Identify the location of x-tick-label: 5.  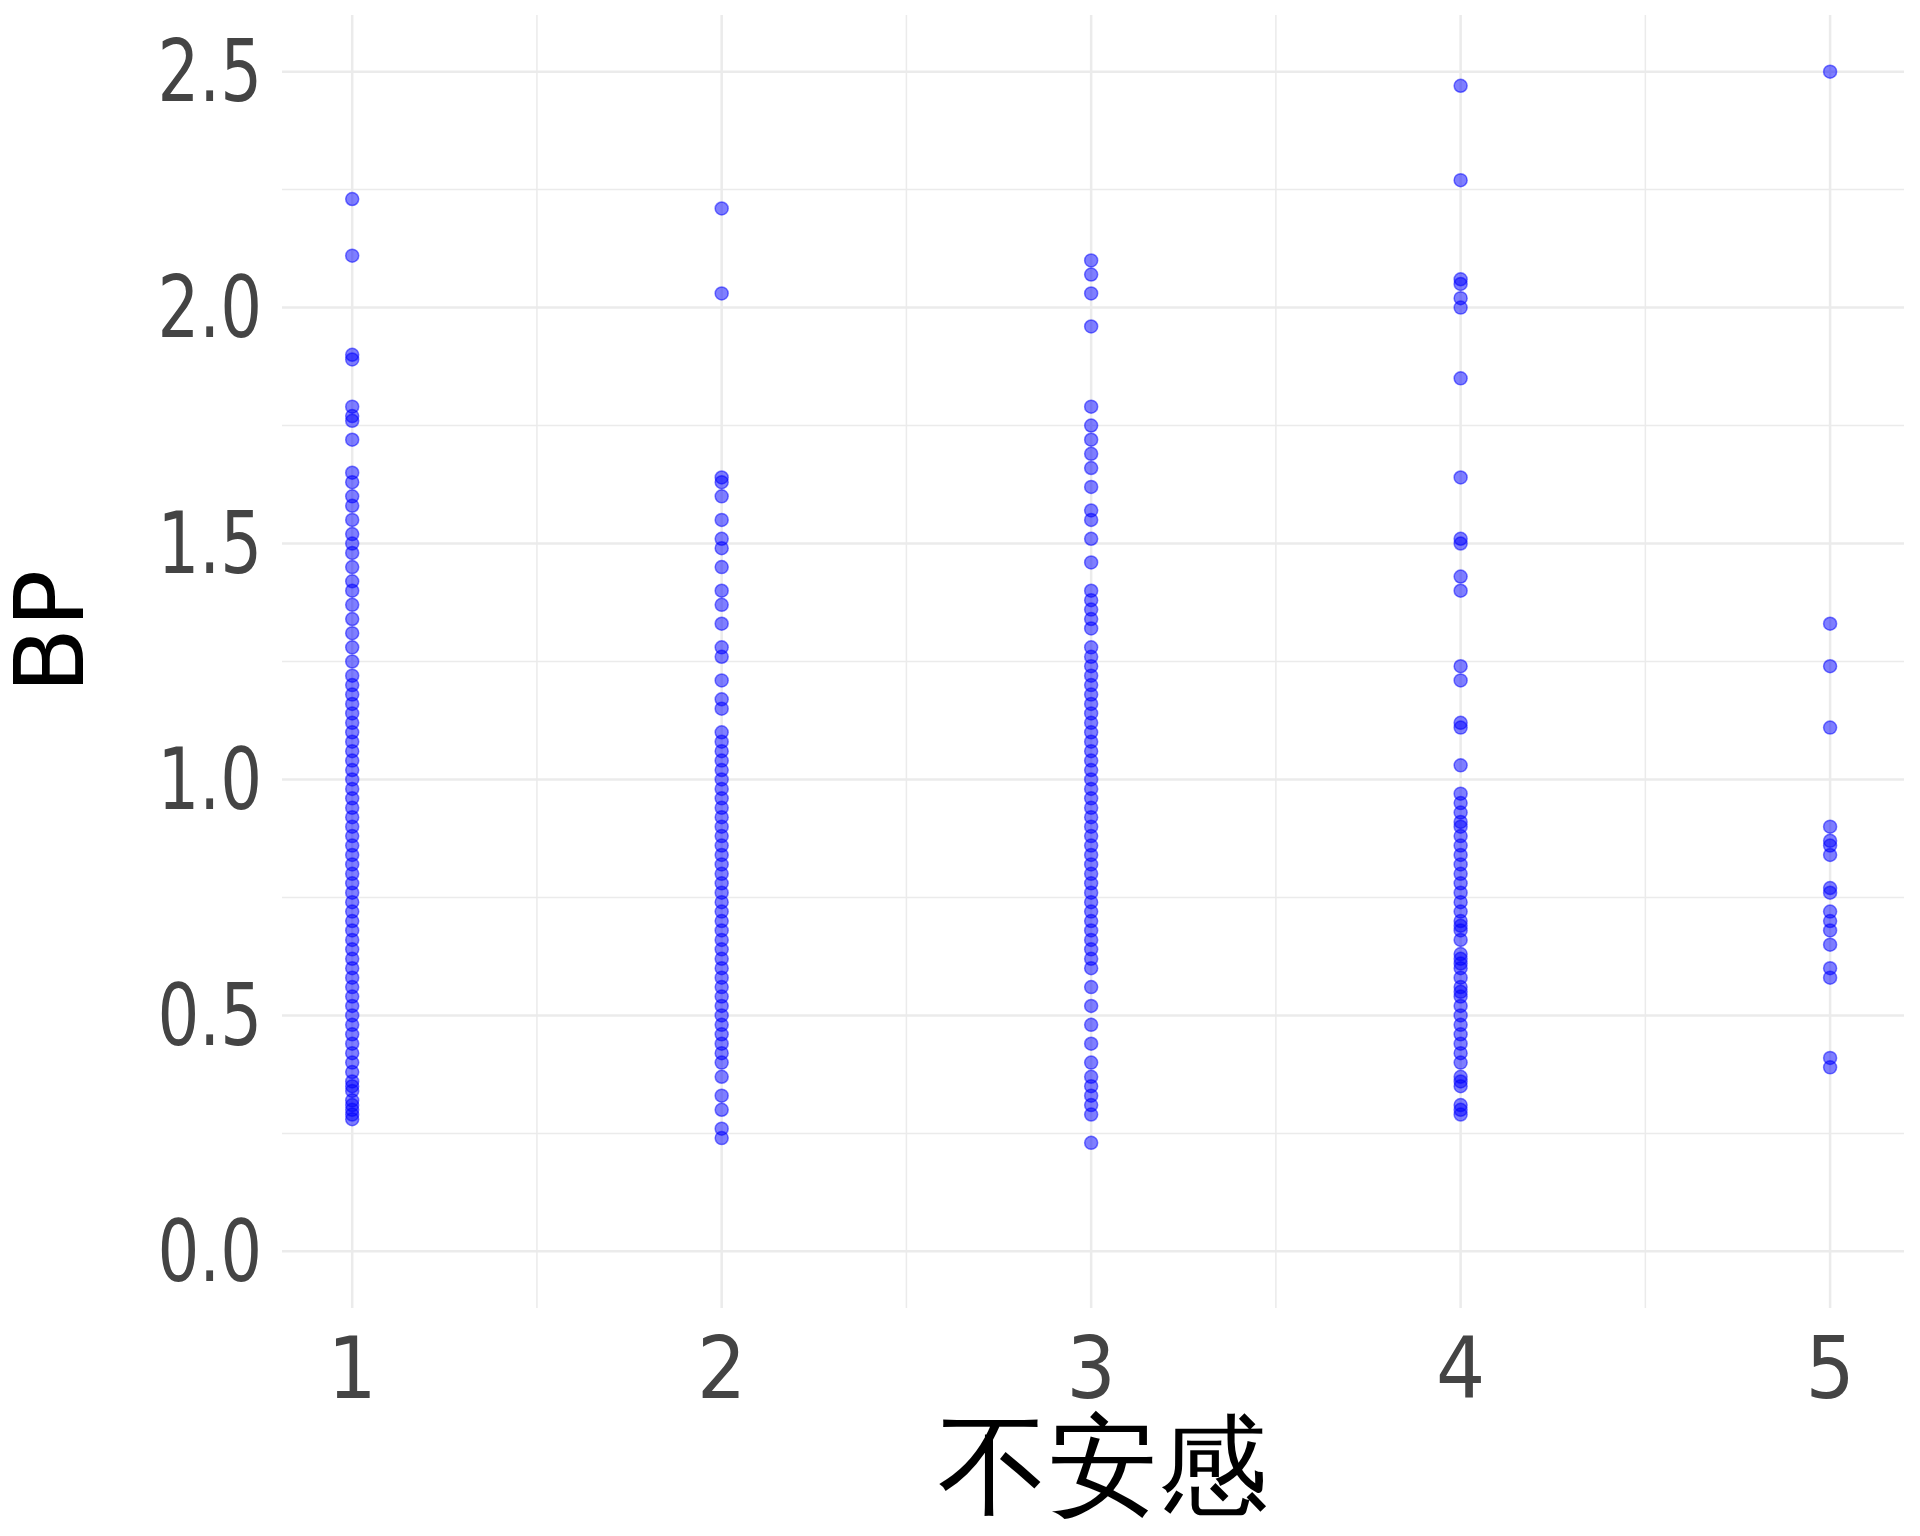
(1830, 1368).